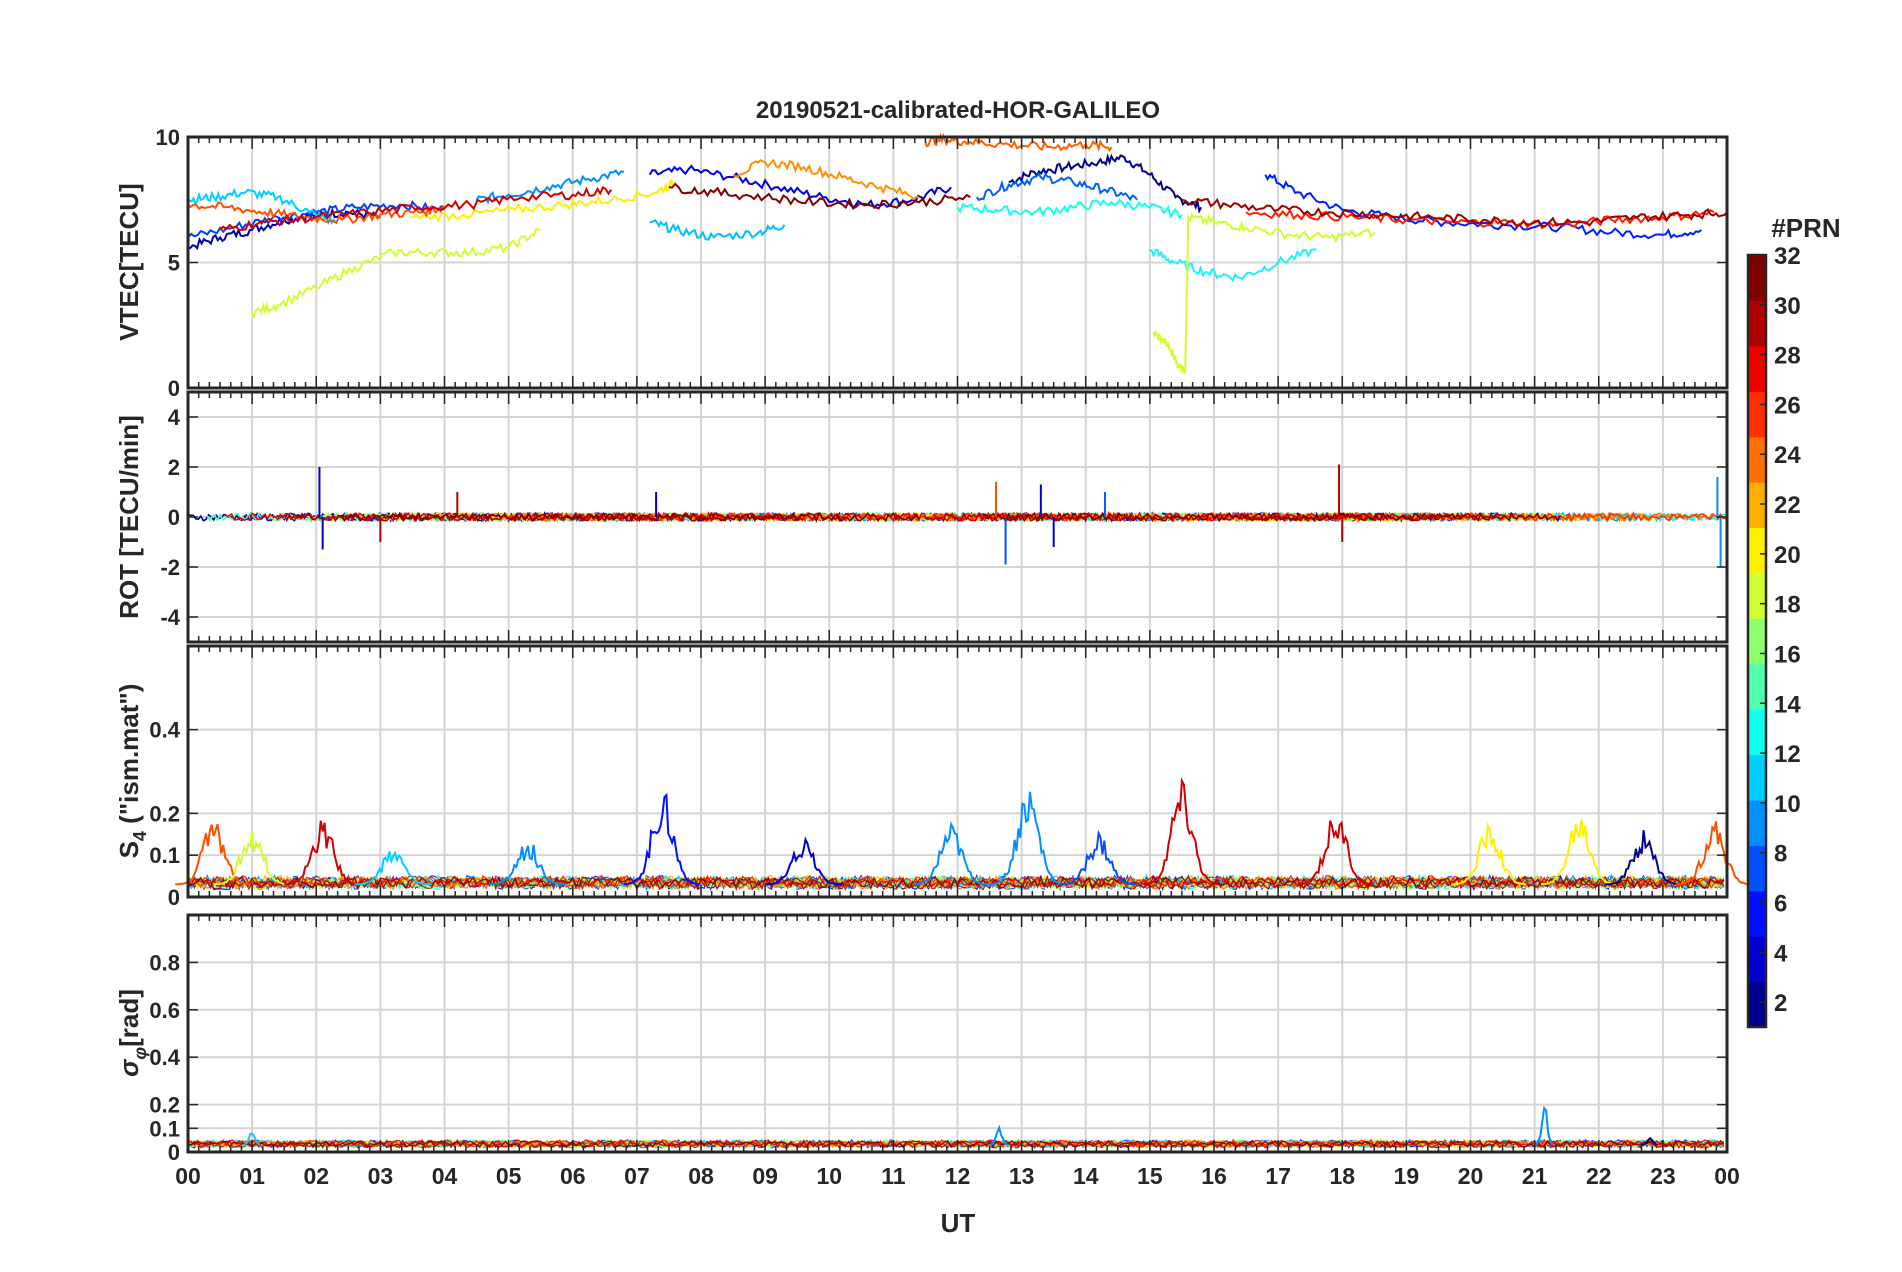  What do you see at coordinates (637, 1176) in the screenshot?
I see `x-tick-label: 07` at bounding box center [637, 1176].